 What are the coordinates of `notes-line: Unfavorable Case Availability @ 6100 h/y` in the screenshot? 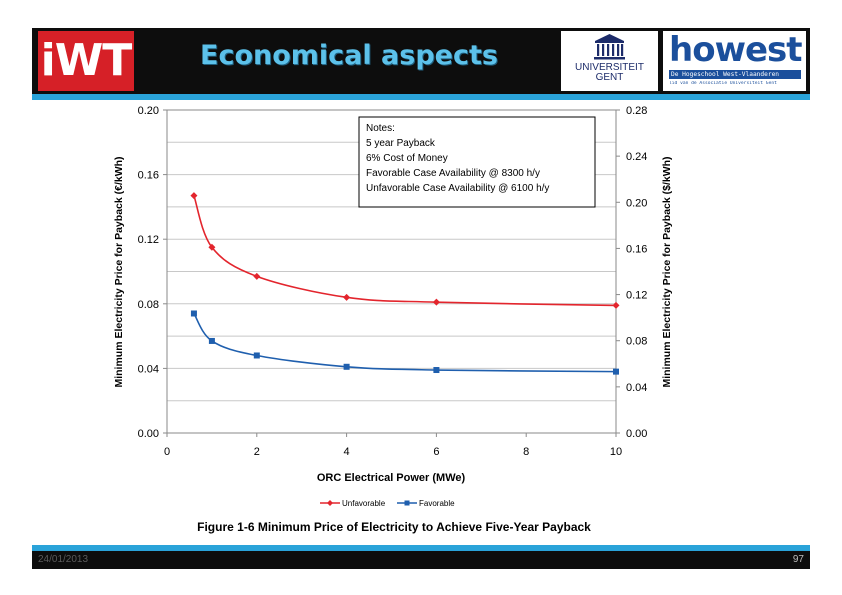 It's located at (457, 188).